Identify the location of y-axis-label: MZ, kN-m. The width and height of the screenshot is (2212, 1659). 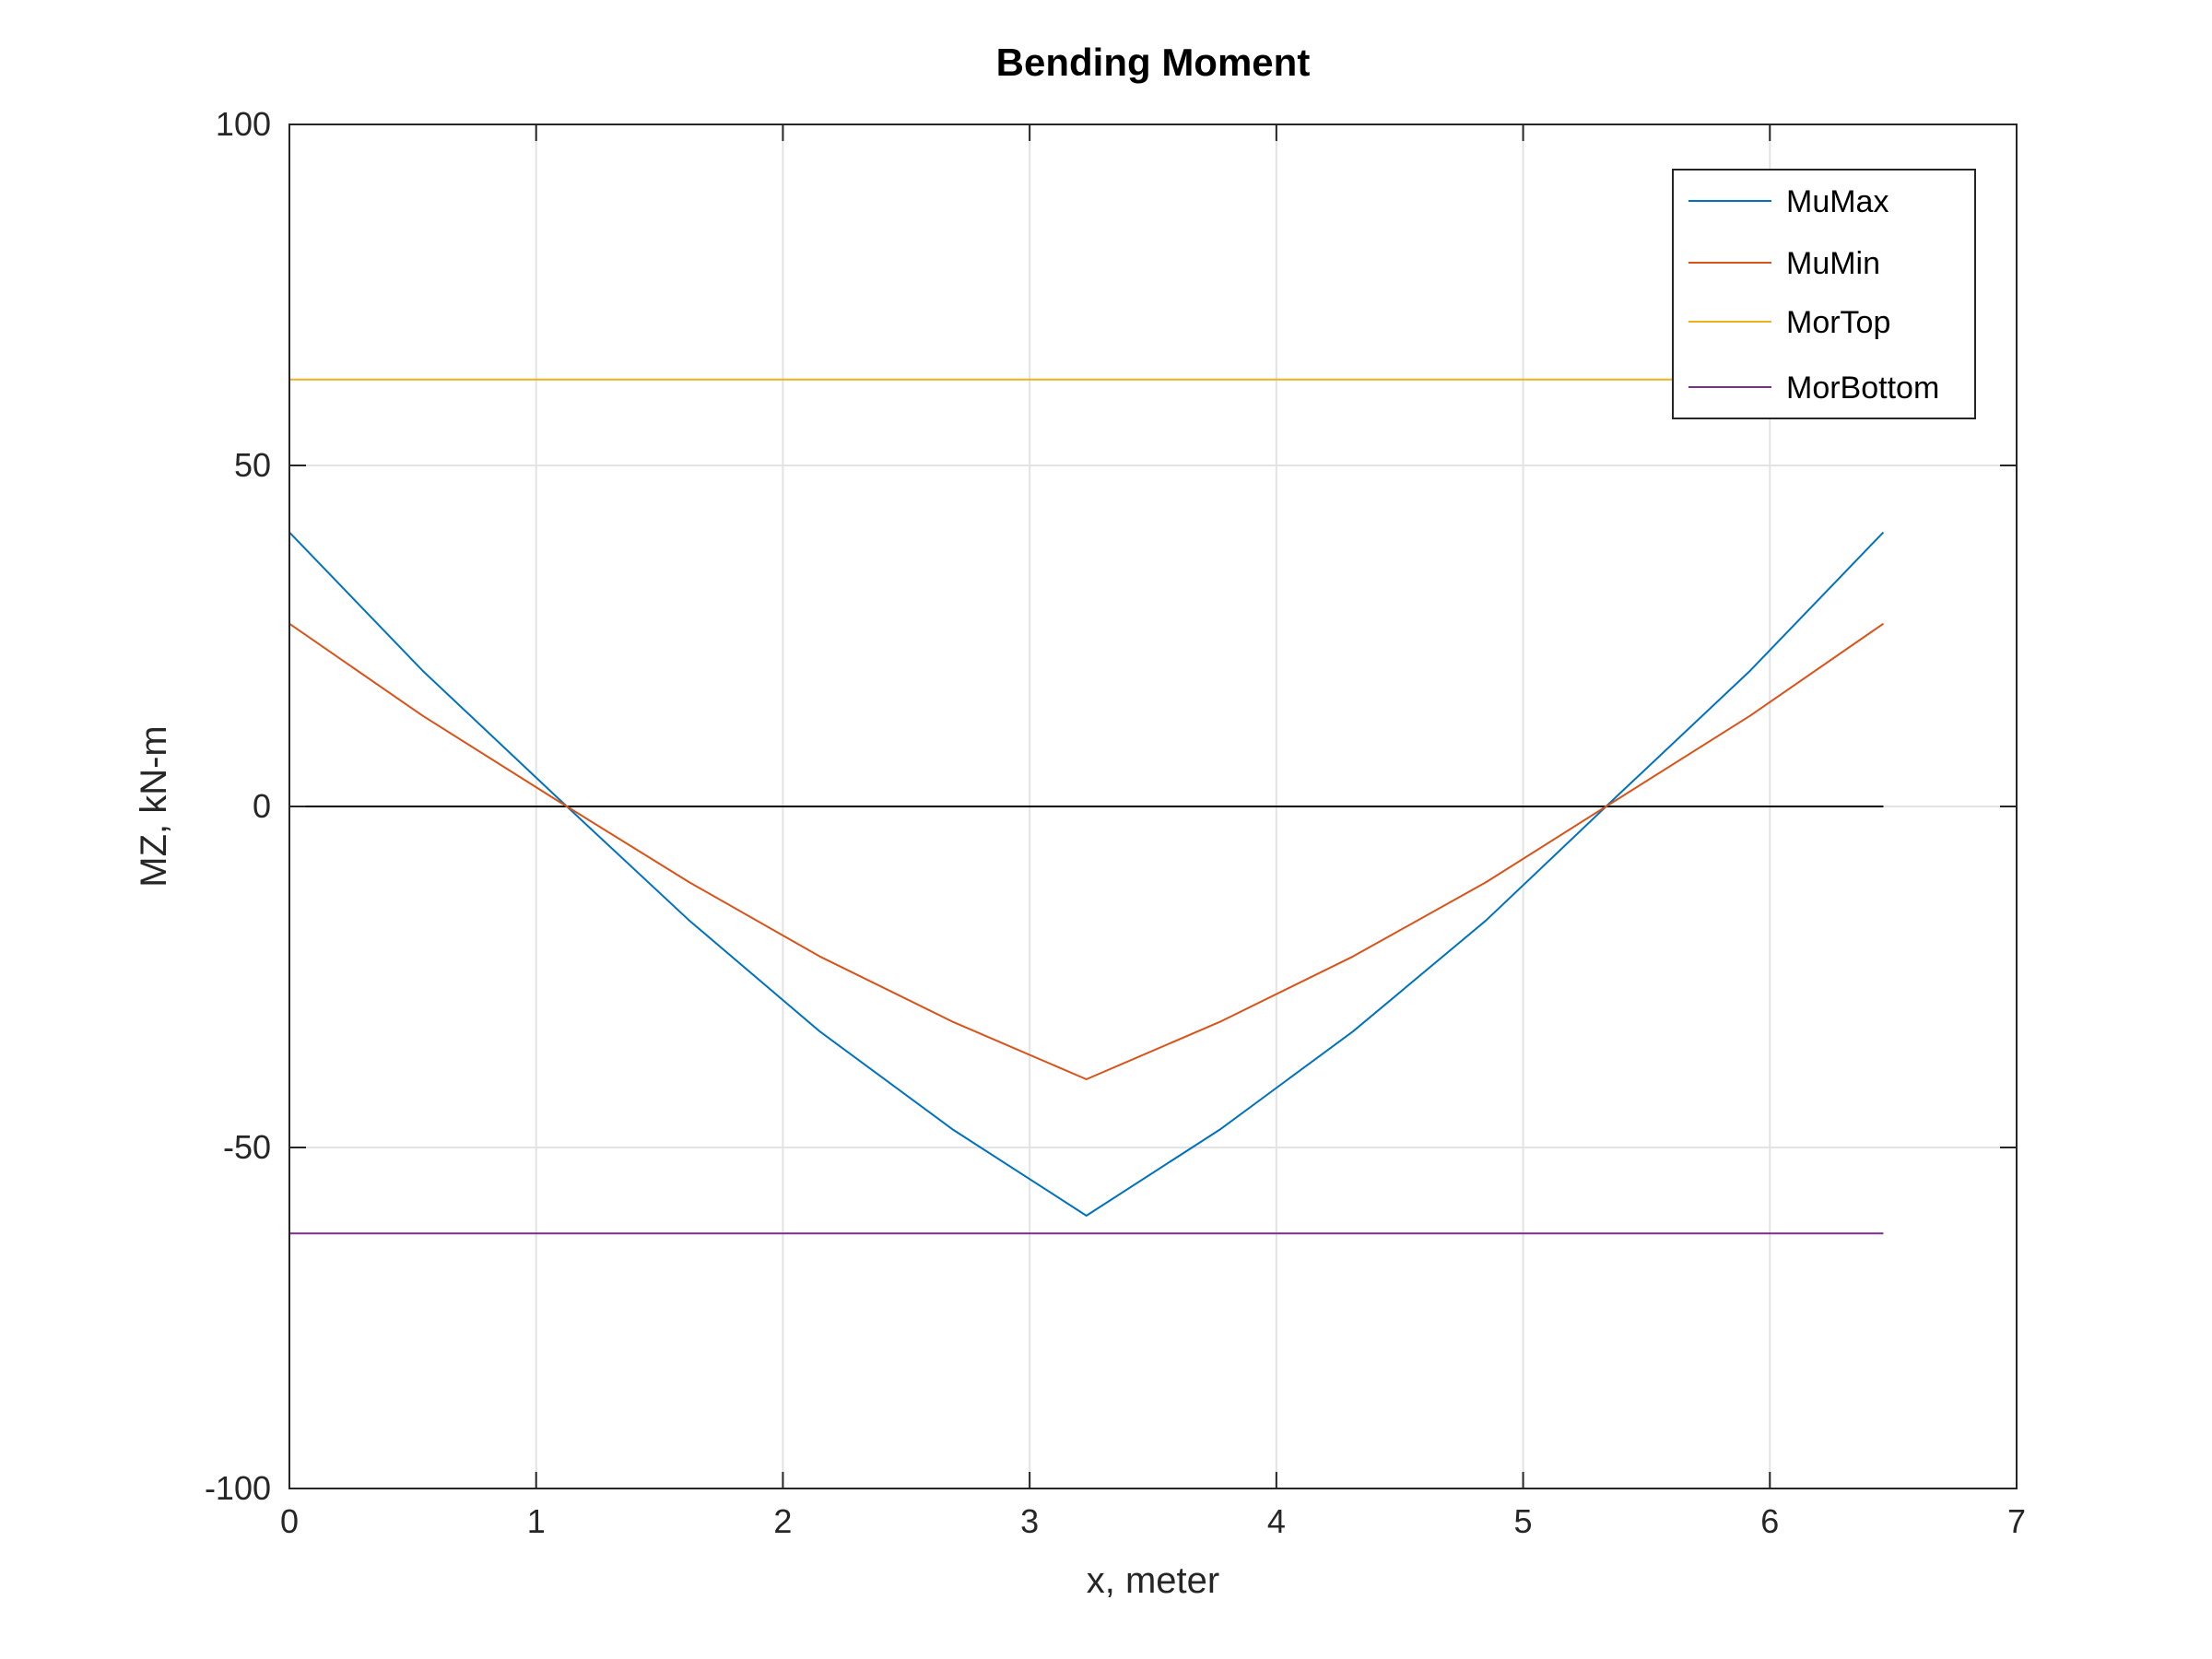
(154, 806).